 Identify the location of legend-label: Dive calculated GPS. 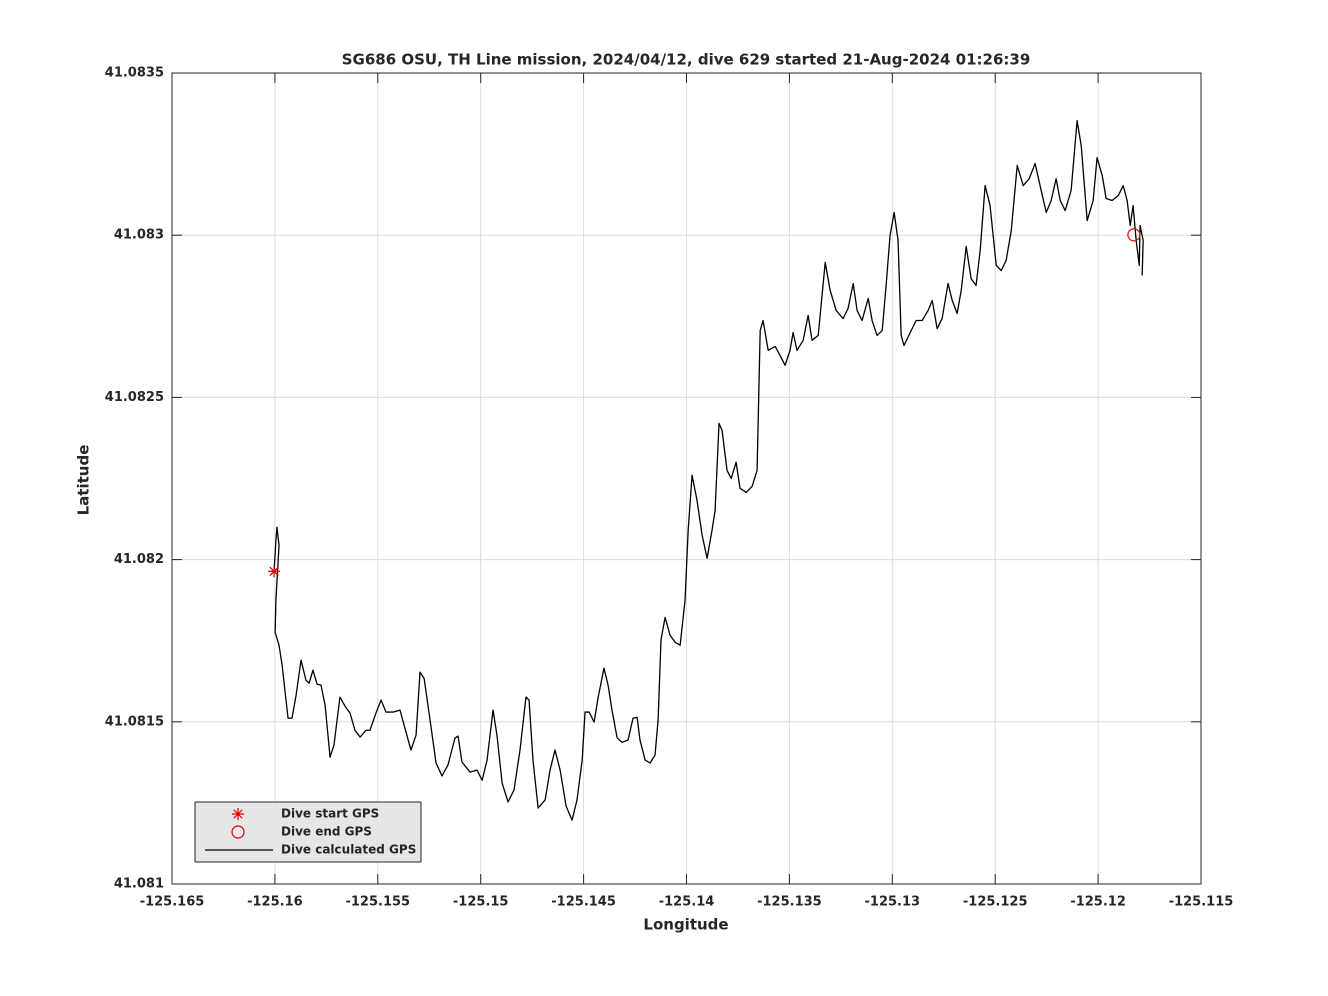
(348, 850).